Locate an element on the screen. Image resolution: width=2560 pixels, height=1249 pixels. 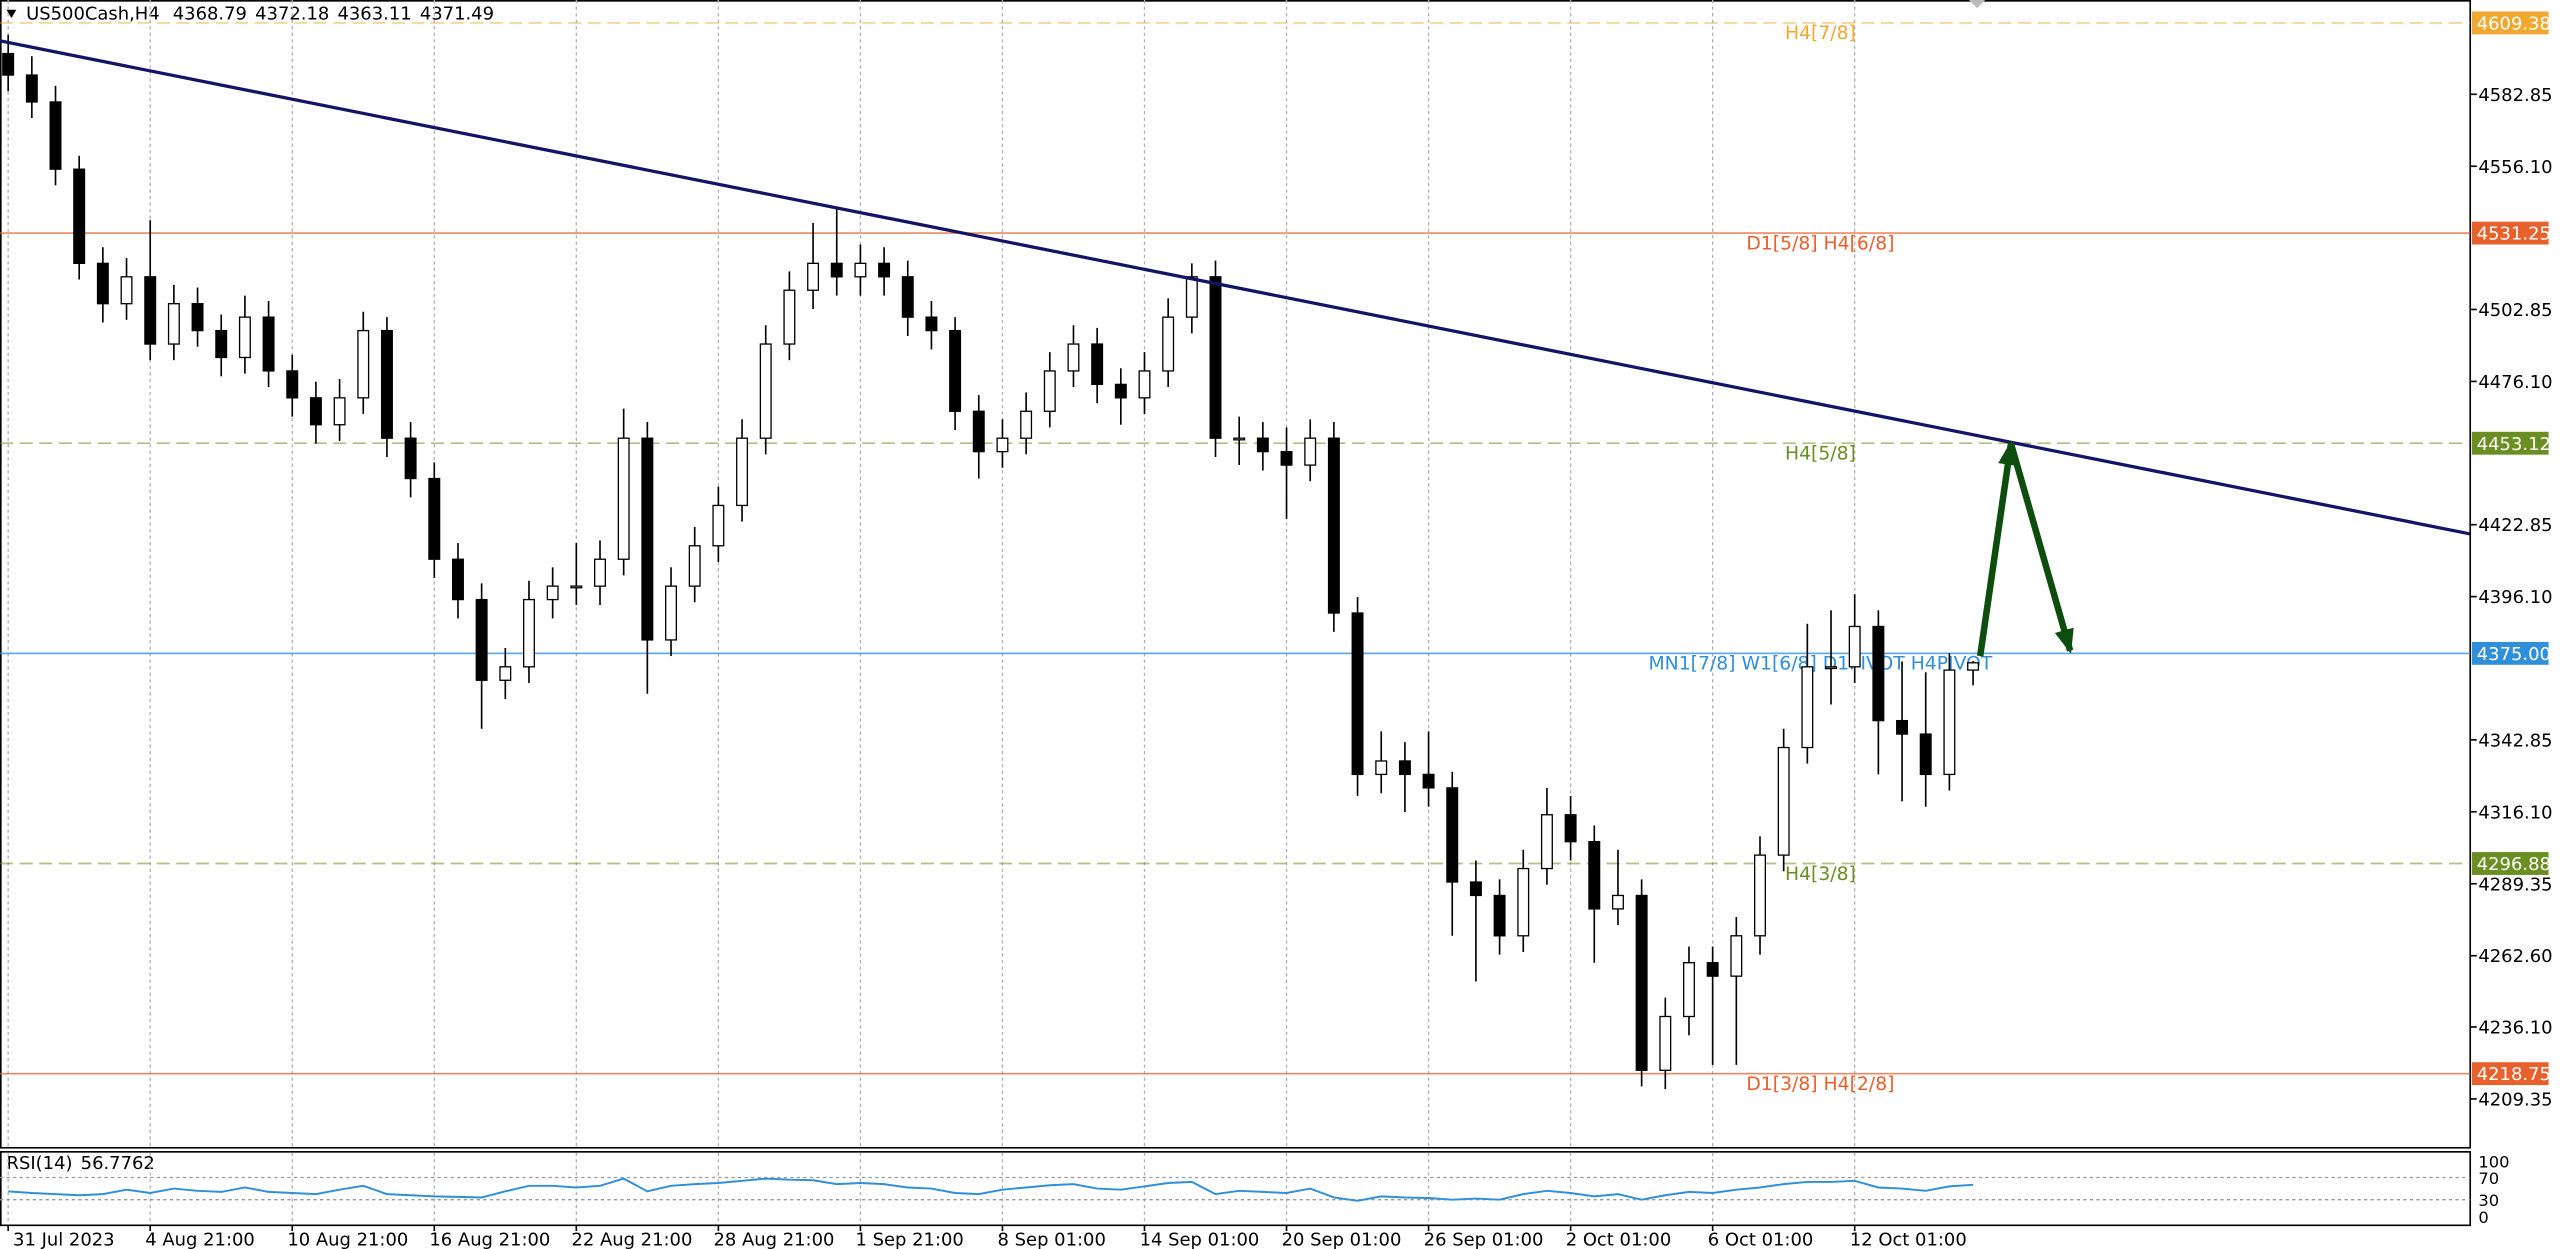
level-price-label: 4218.75 is located at coordinates (2514, 1074).